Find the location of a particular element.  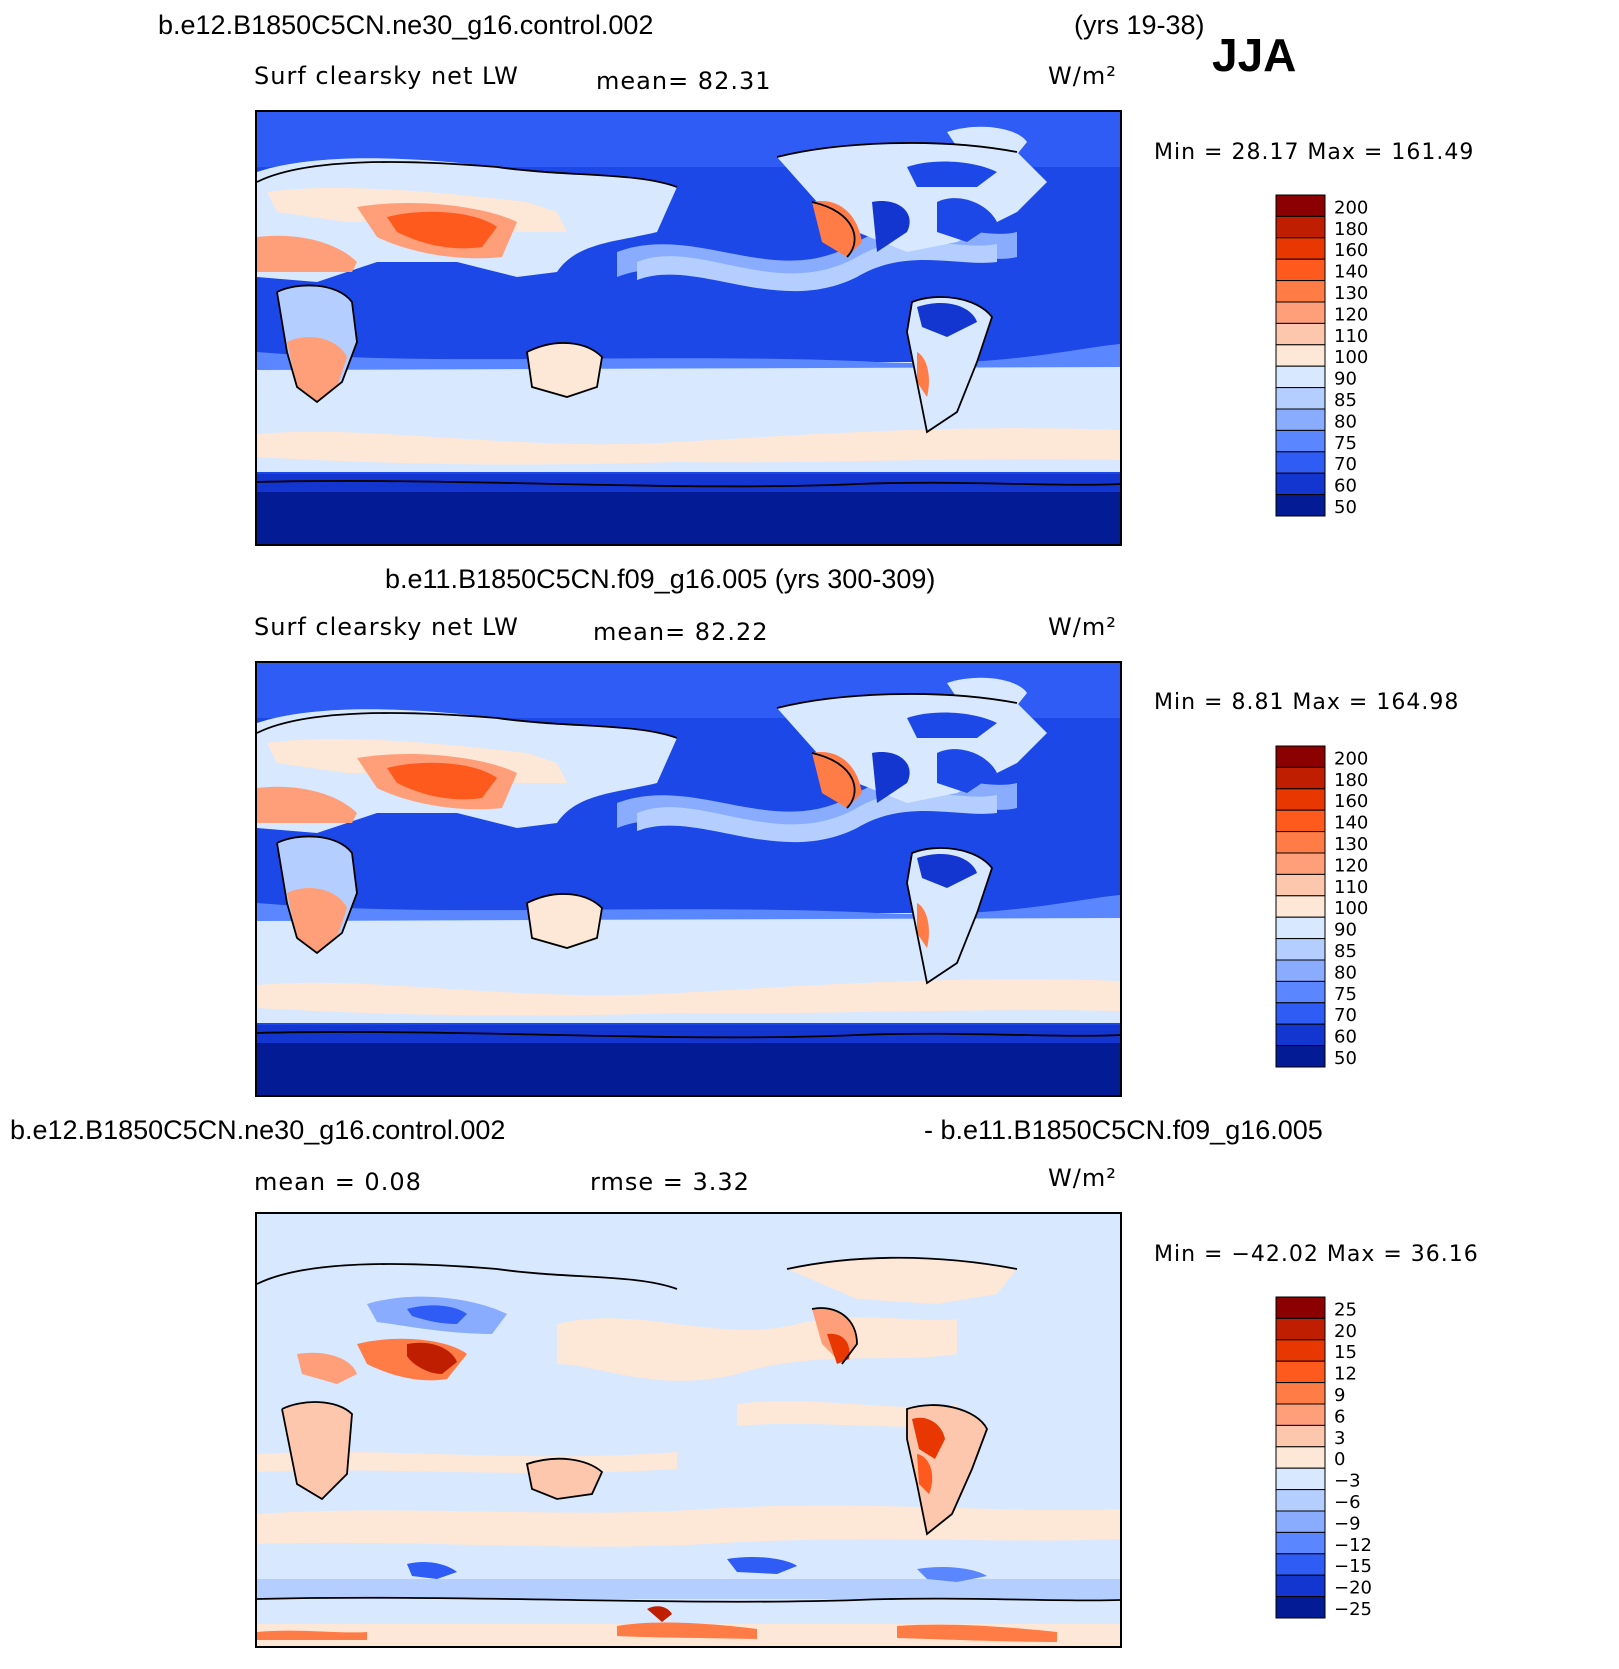

colorbar-tick-label: −3 is located at coordinates (1347, 1481).